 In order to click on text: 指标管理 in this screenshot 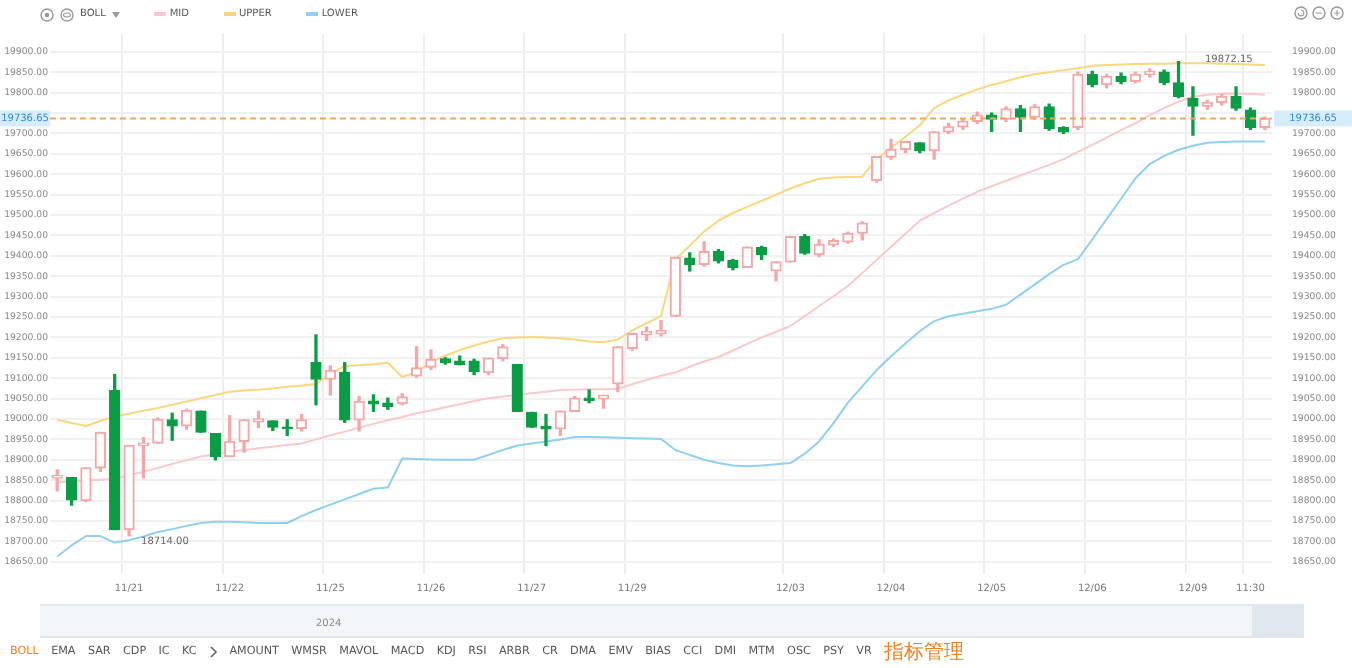, I will do `click(924, 652)`.